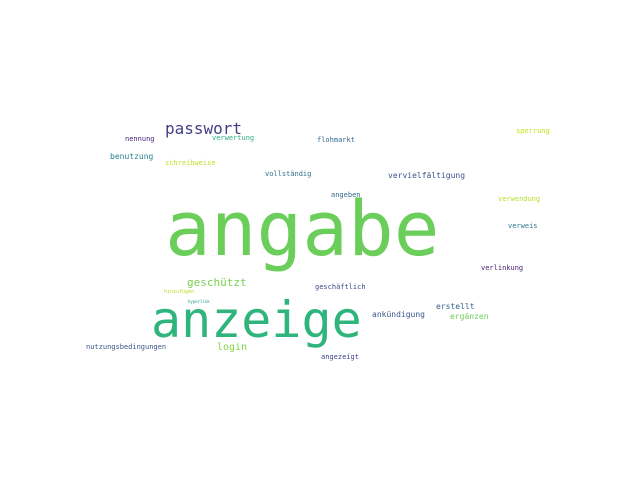  What do you see at coordinates (217, 282) in the screenshot?
I see `word-geschuetzt: geschützt` at bounding box center [217, 282].